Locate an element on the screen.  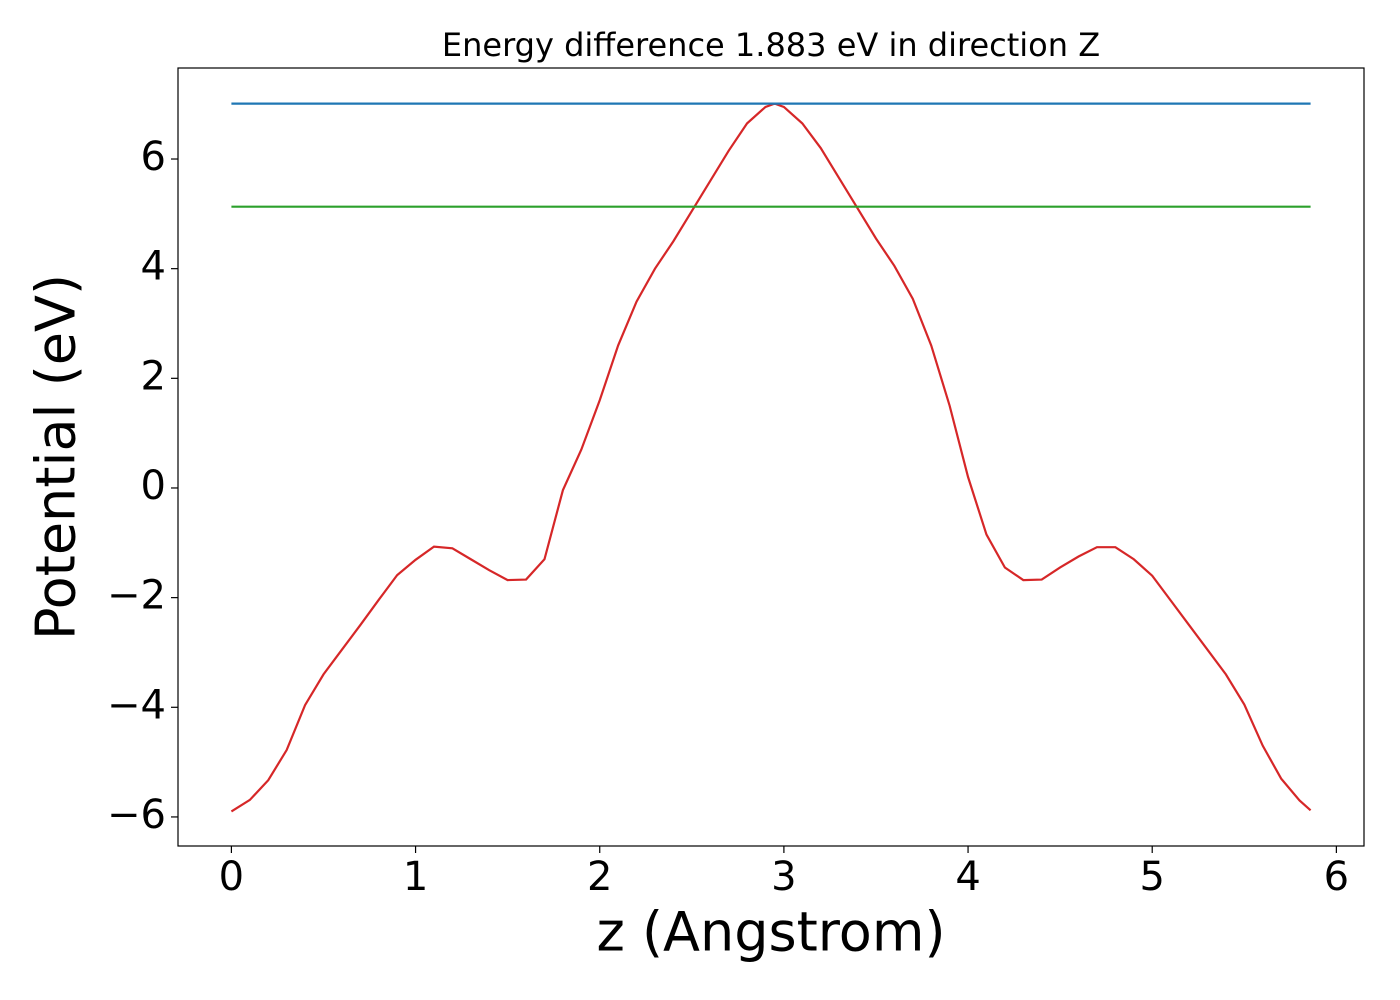
x-axis-label: z (Angstrom) is located at coordinates (770, 932).